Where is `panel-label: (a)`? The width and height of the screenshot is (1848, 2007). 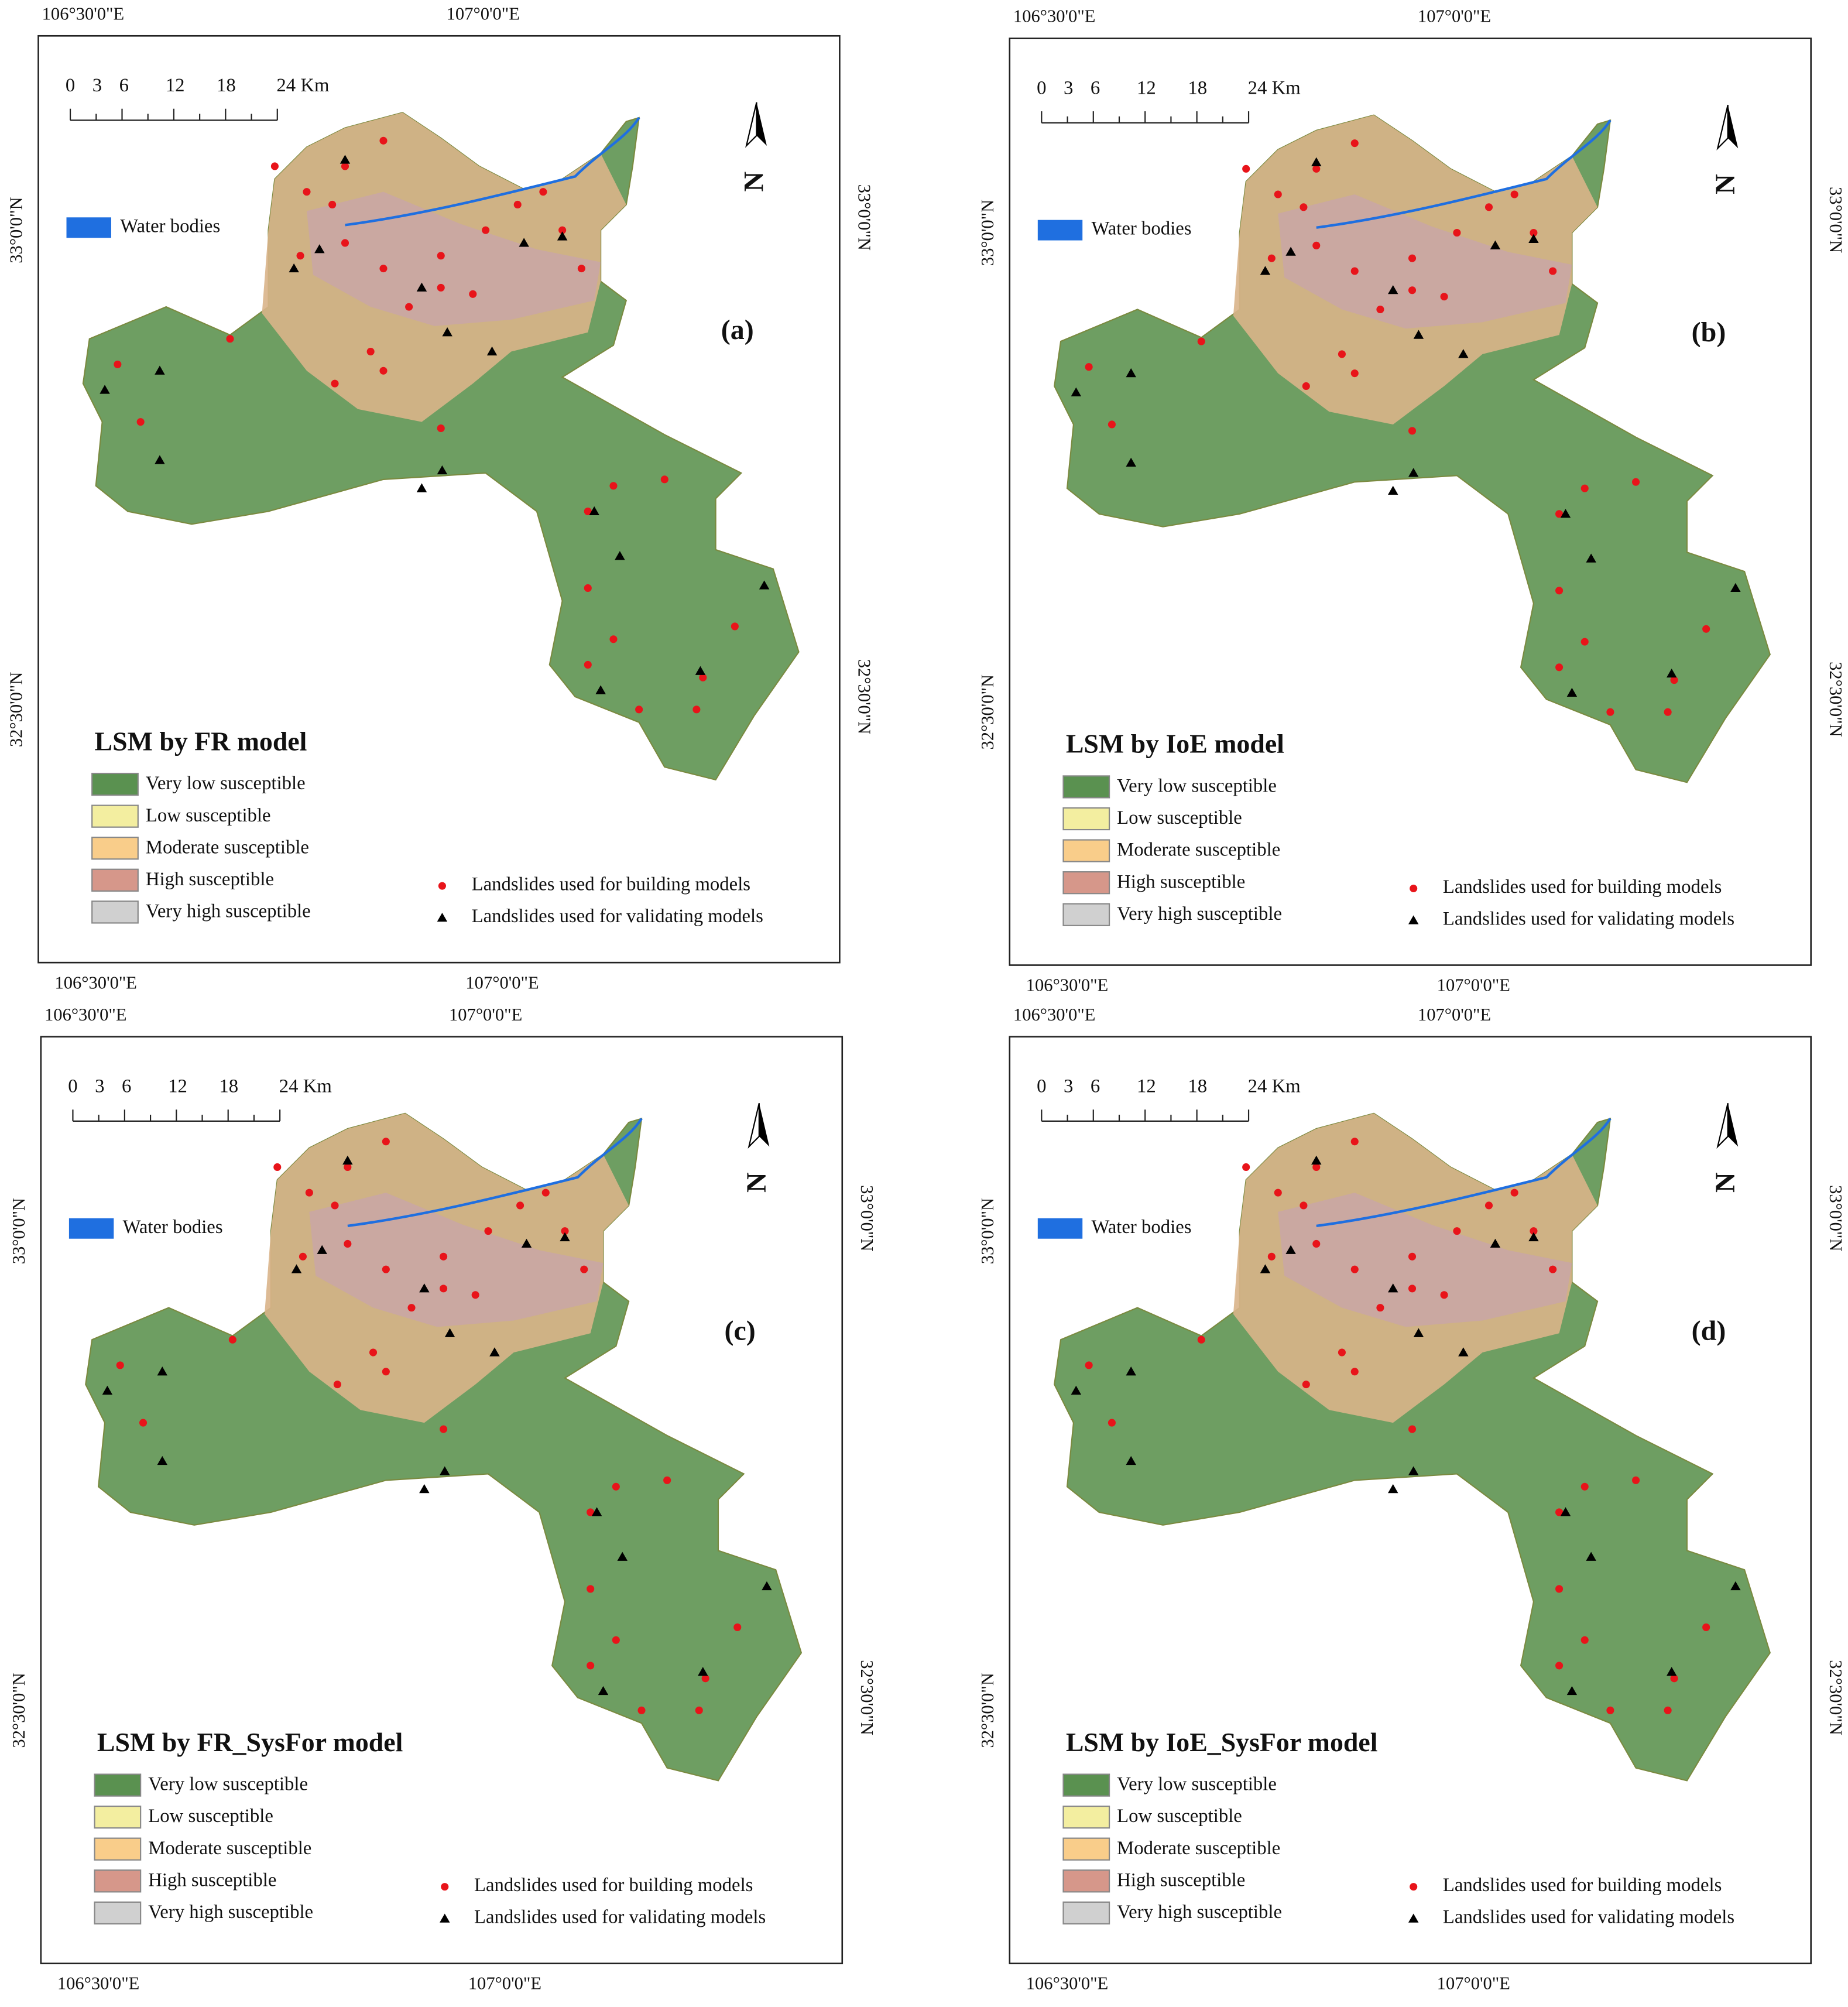
panel-label: (a) is located at coordinates (737, 329).